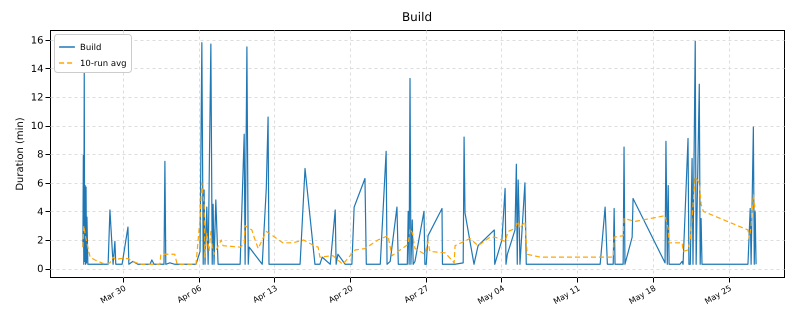 The height and width of the screenshot is (320, 800). I want to click on x-tick-label: Apr 27, so click(416, 294).